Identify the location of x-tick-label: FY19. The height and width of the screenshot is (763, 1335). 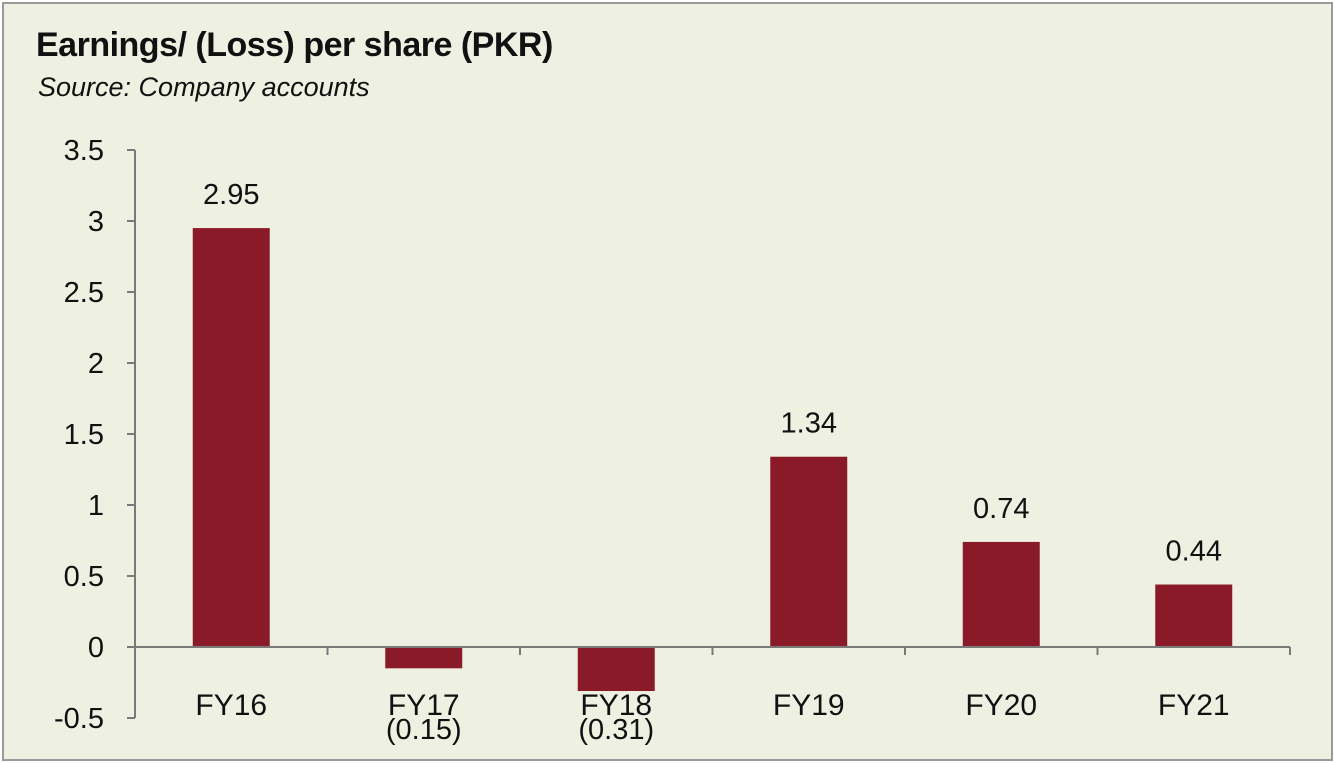
(809, 705).